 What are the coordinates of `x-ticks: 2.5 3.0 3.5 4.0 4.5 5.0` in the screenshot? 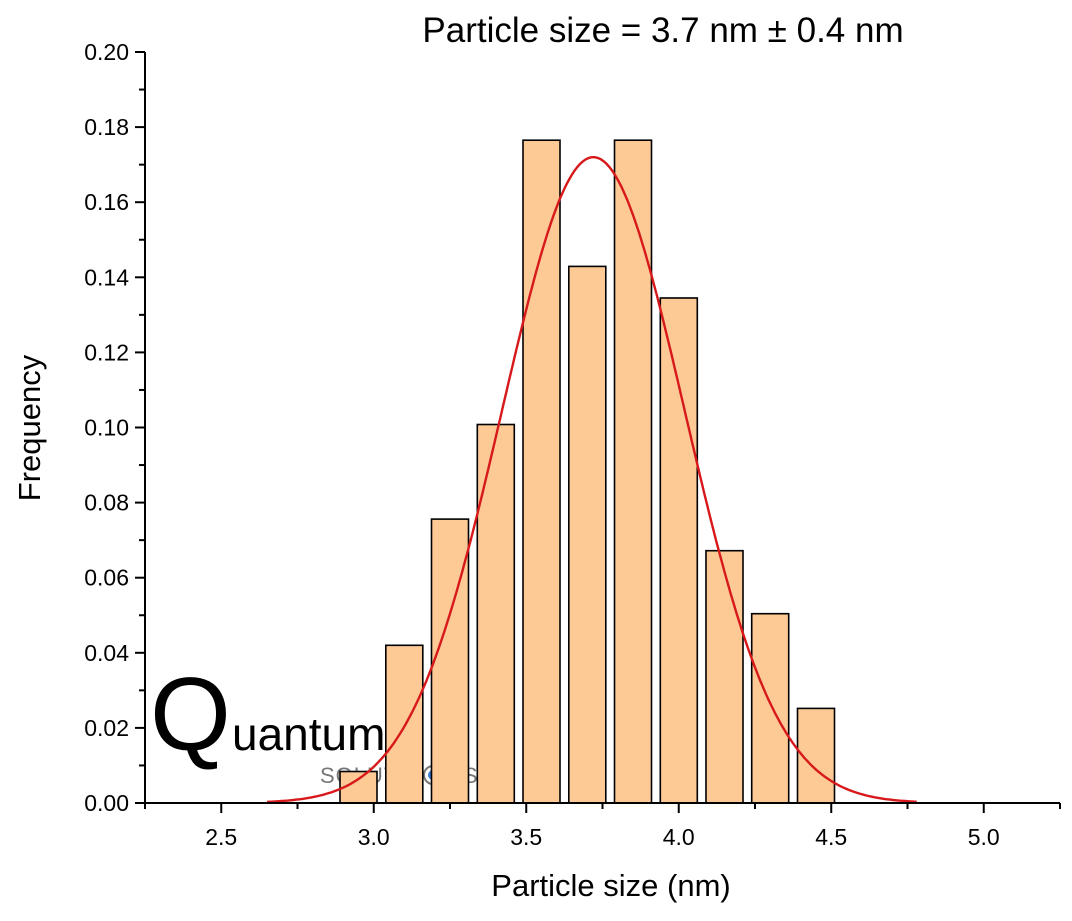 It's located at (602, 826).